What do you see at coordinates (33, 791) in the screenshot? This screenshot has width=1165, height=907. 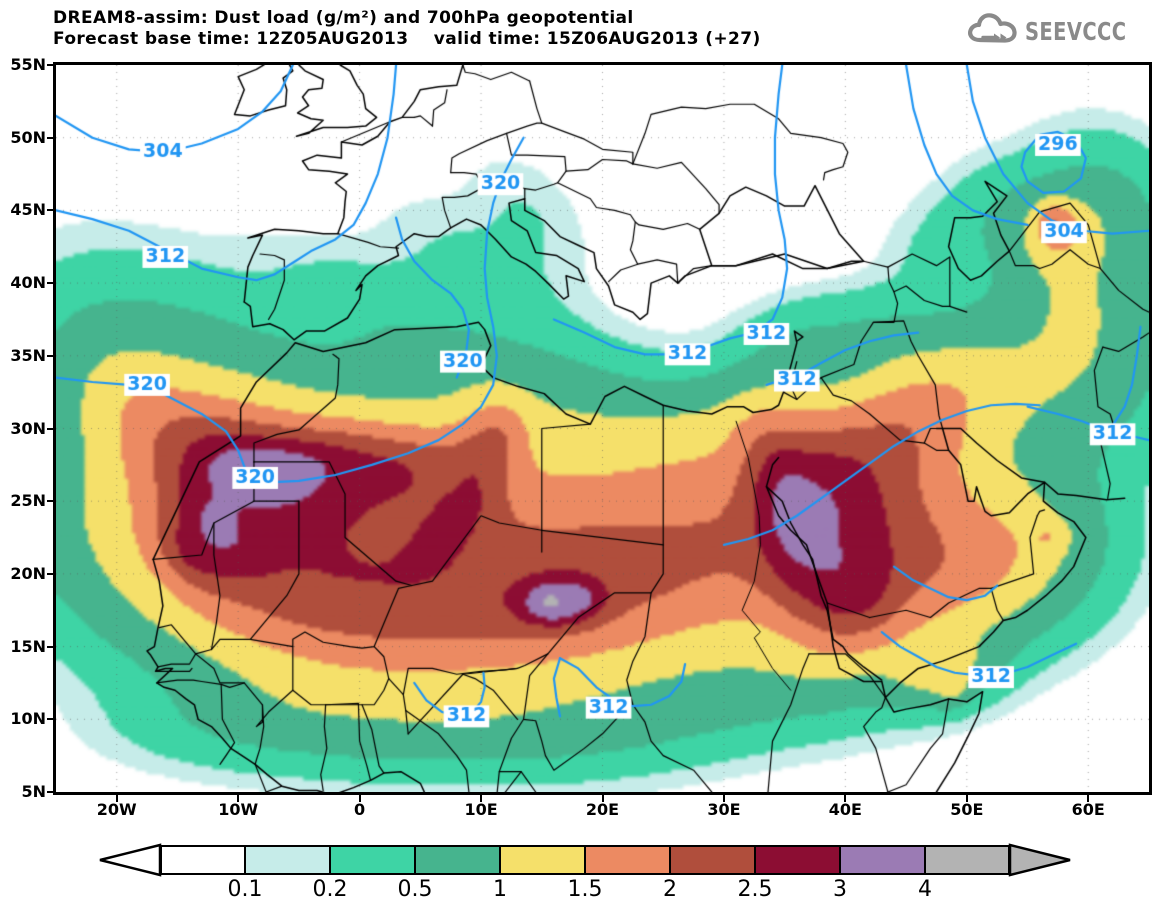 I see `y-tick-label: 5N` at bounding box center [33, 791].